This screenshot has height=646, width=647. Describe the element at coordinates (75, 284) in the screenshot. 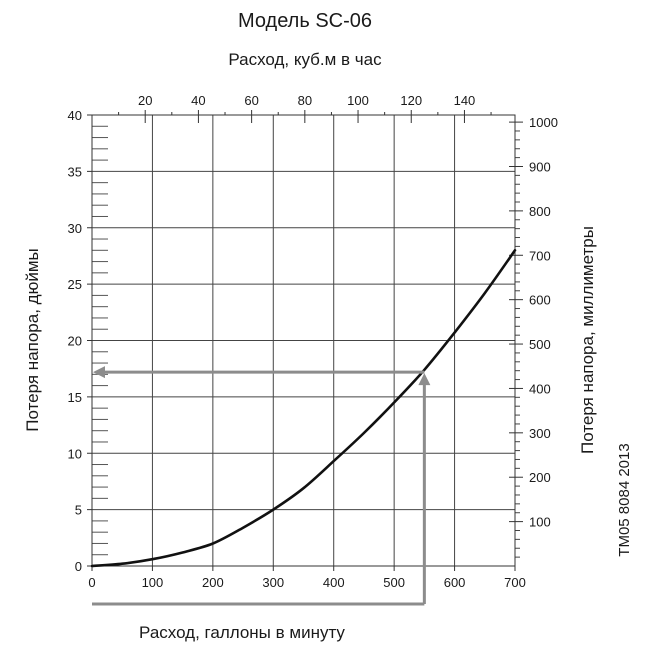

I see `y-tick-label: 25` at that location.